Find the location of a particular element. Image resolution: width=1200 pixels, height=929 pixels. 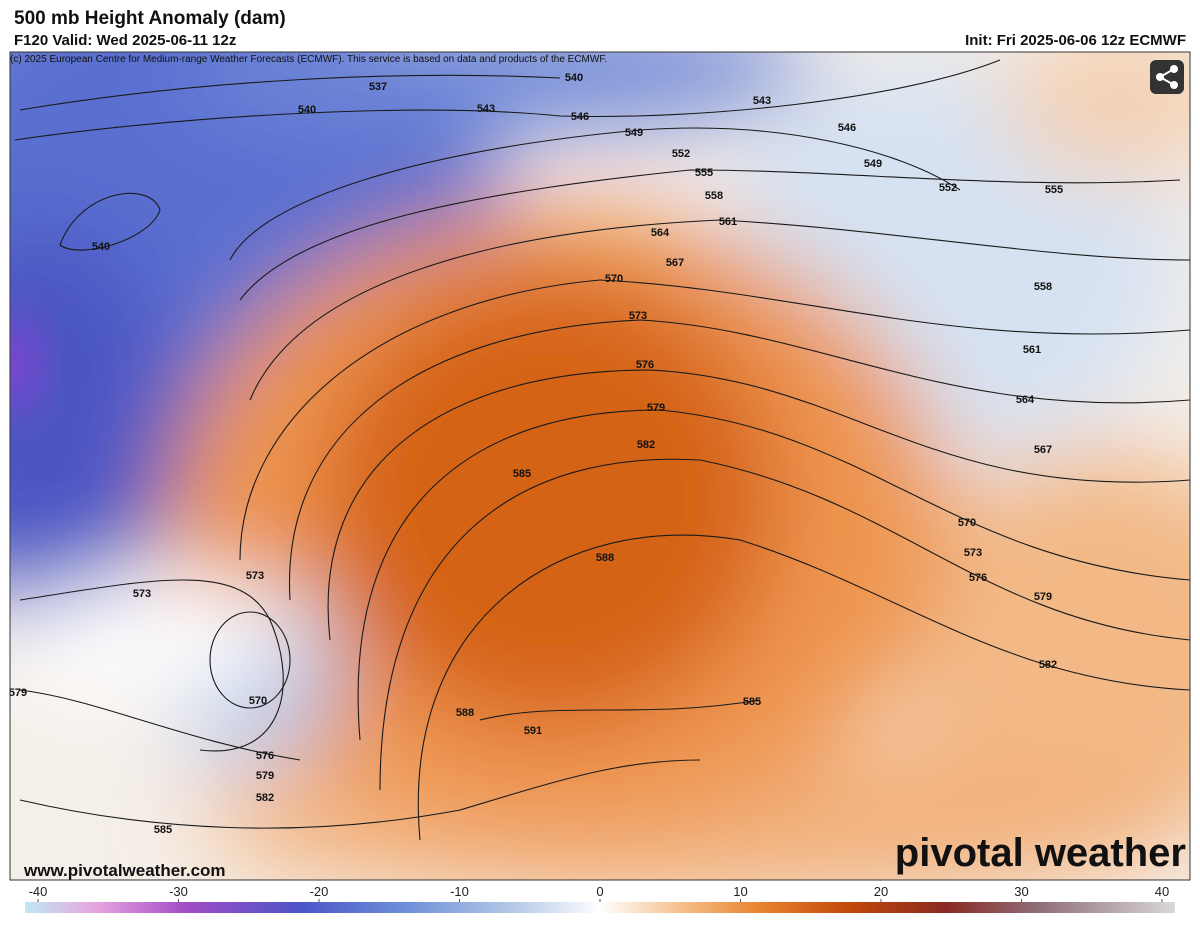

title: 500 mb Height Anomaly (dam) is located at coordinates (150, 18).